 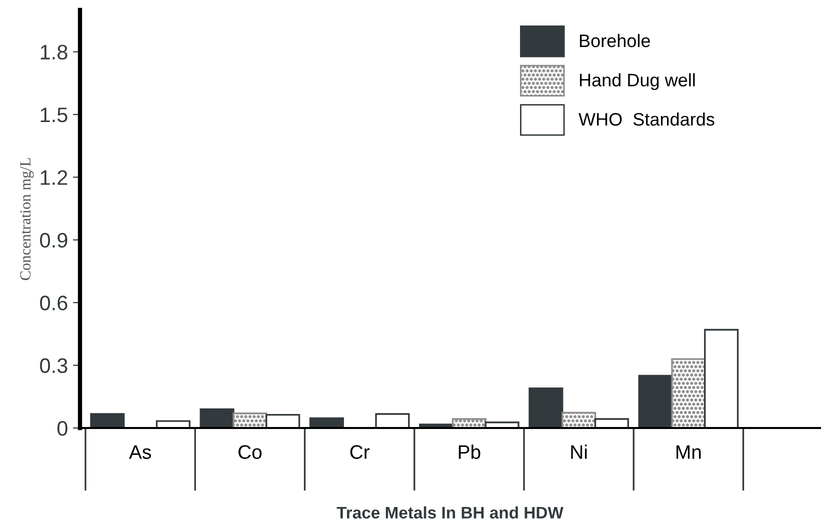 What do you see at coordinates (54, 240) in the screenshot?
I see `y-tick-label: 0.9` at bounding box center [54, 240].